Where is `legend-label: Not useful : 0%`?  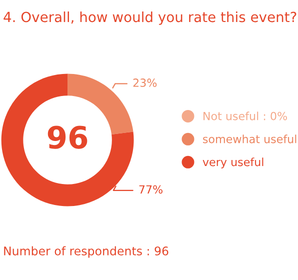
legend-label: Not useful : 0% is located at coordinates (245, 116).